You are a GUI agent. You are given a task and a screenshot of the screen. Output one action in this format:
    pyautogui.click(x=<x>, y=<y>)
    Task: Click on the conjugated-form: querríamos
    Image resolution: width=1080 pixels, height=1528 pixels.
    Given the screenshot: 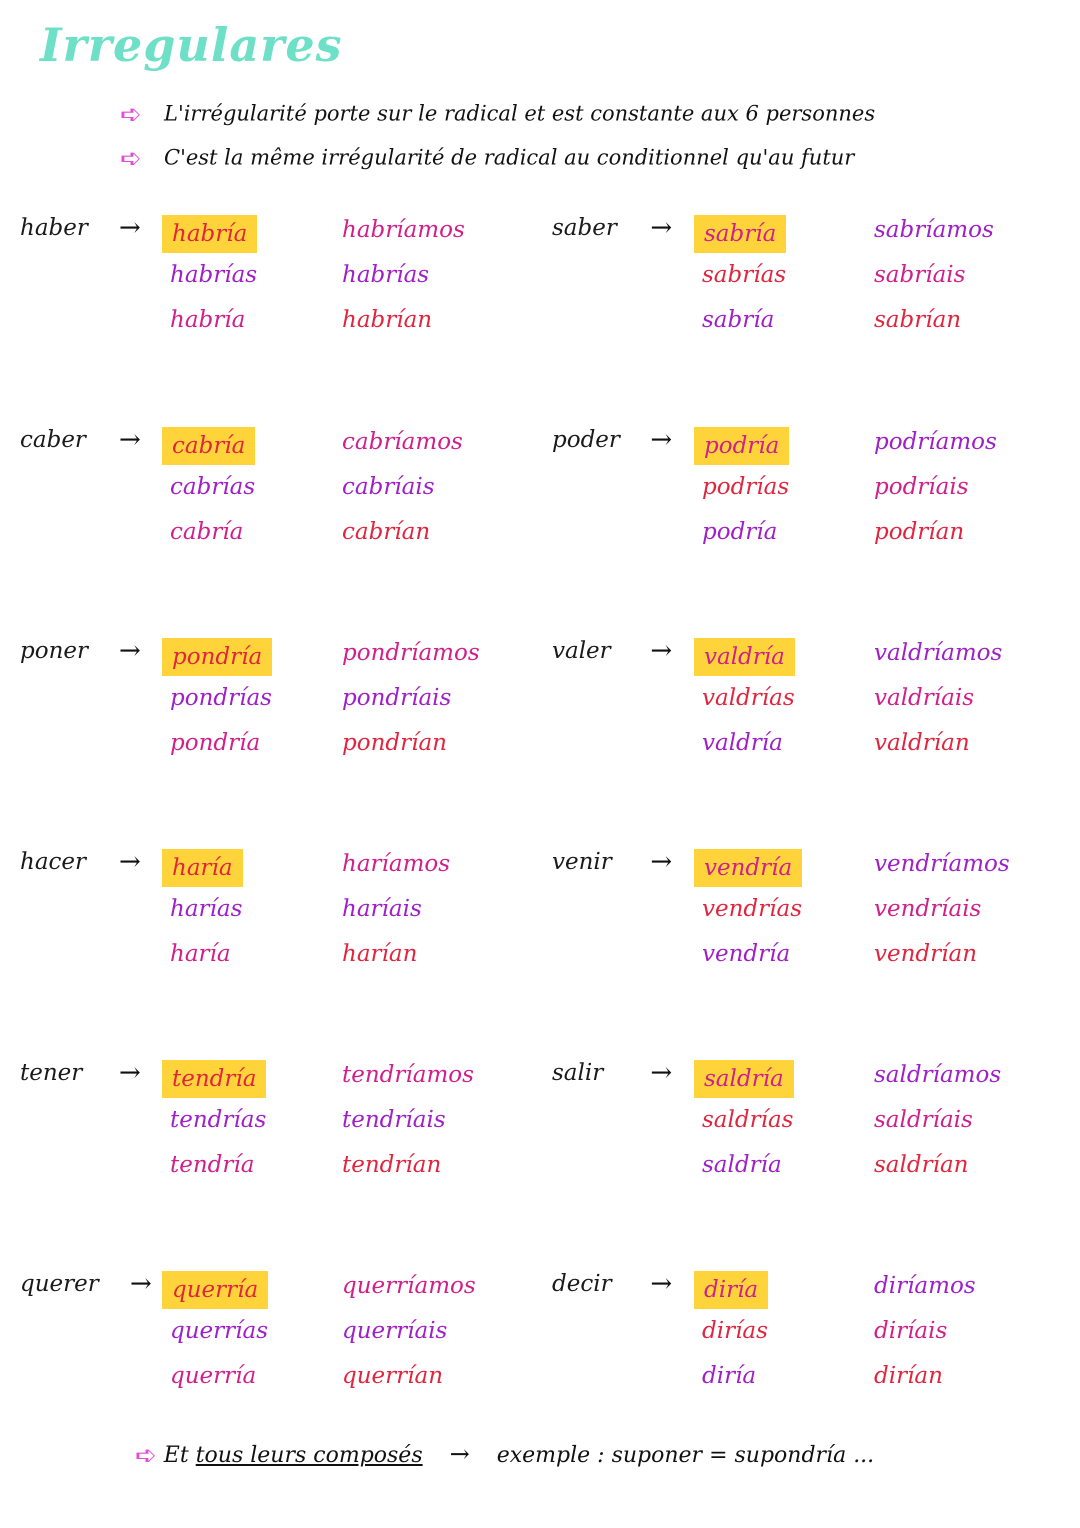 What is the action you would take?
    pyautogui.click(x=409, y=1286)
    